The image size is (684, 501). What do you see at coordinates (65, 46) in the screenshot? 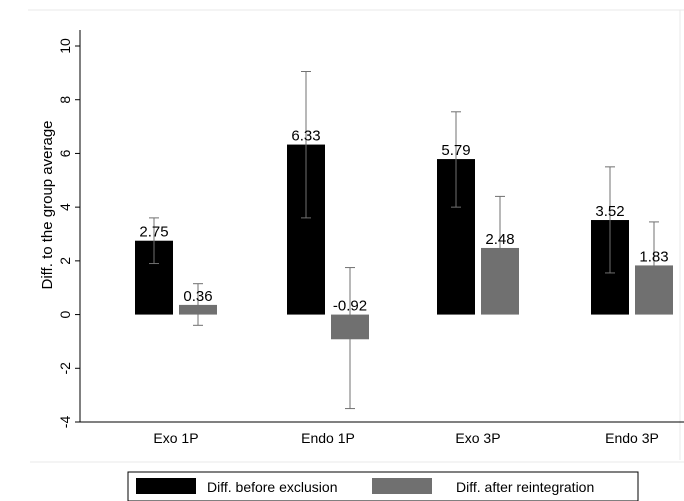
I see `y-tick-label: 10` at bounding box center [65, 46].